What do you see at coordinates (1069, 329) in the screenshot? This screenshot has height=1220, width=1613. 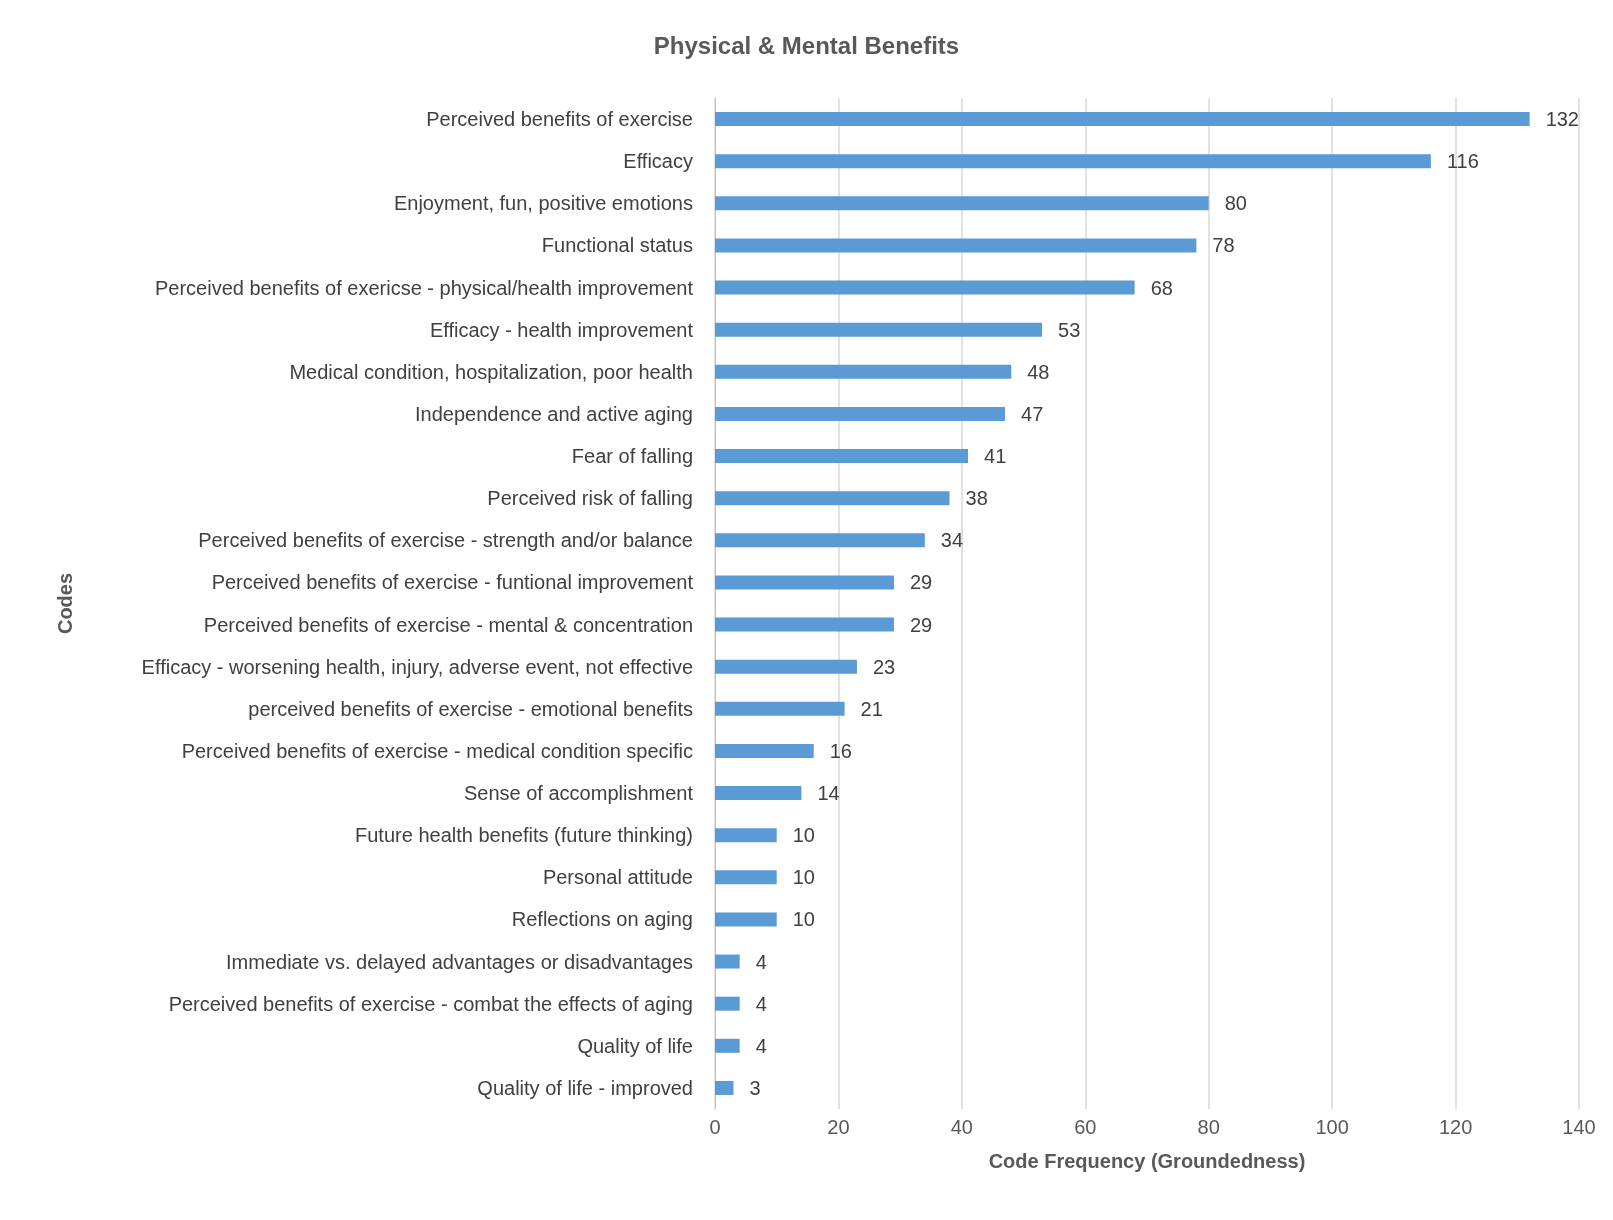 I see `data-label: 53` at bounding box center [1069, 329].